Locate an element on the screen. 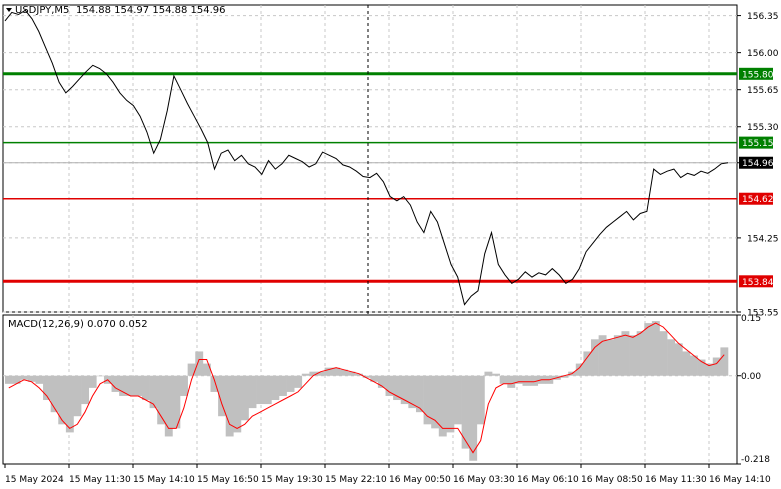 Image resolution: width=781 pixels, height=489 pixels. price-tick-label: 155.65 is located at coordinates (763, 91).